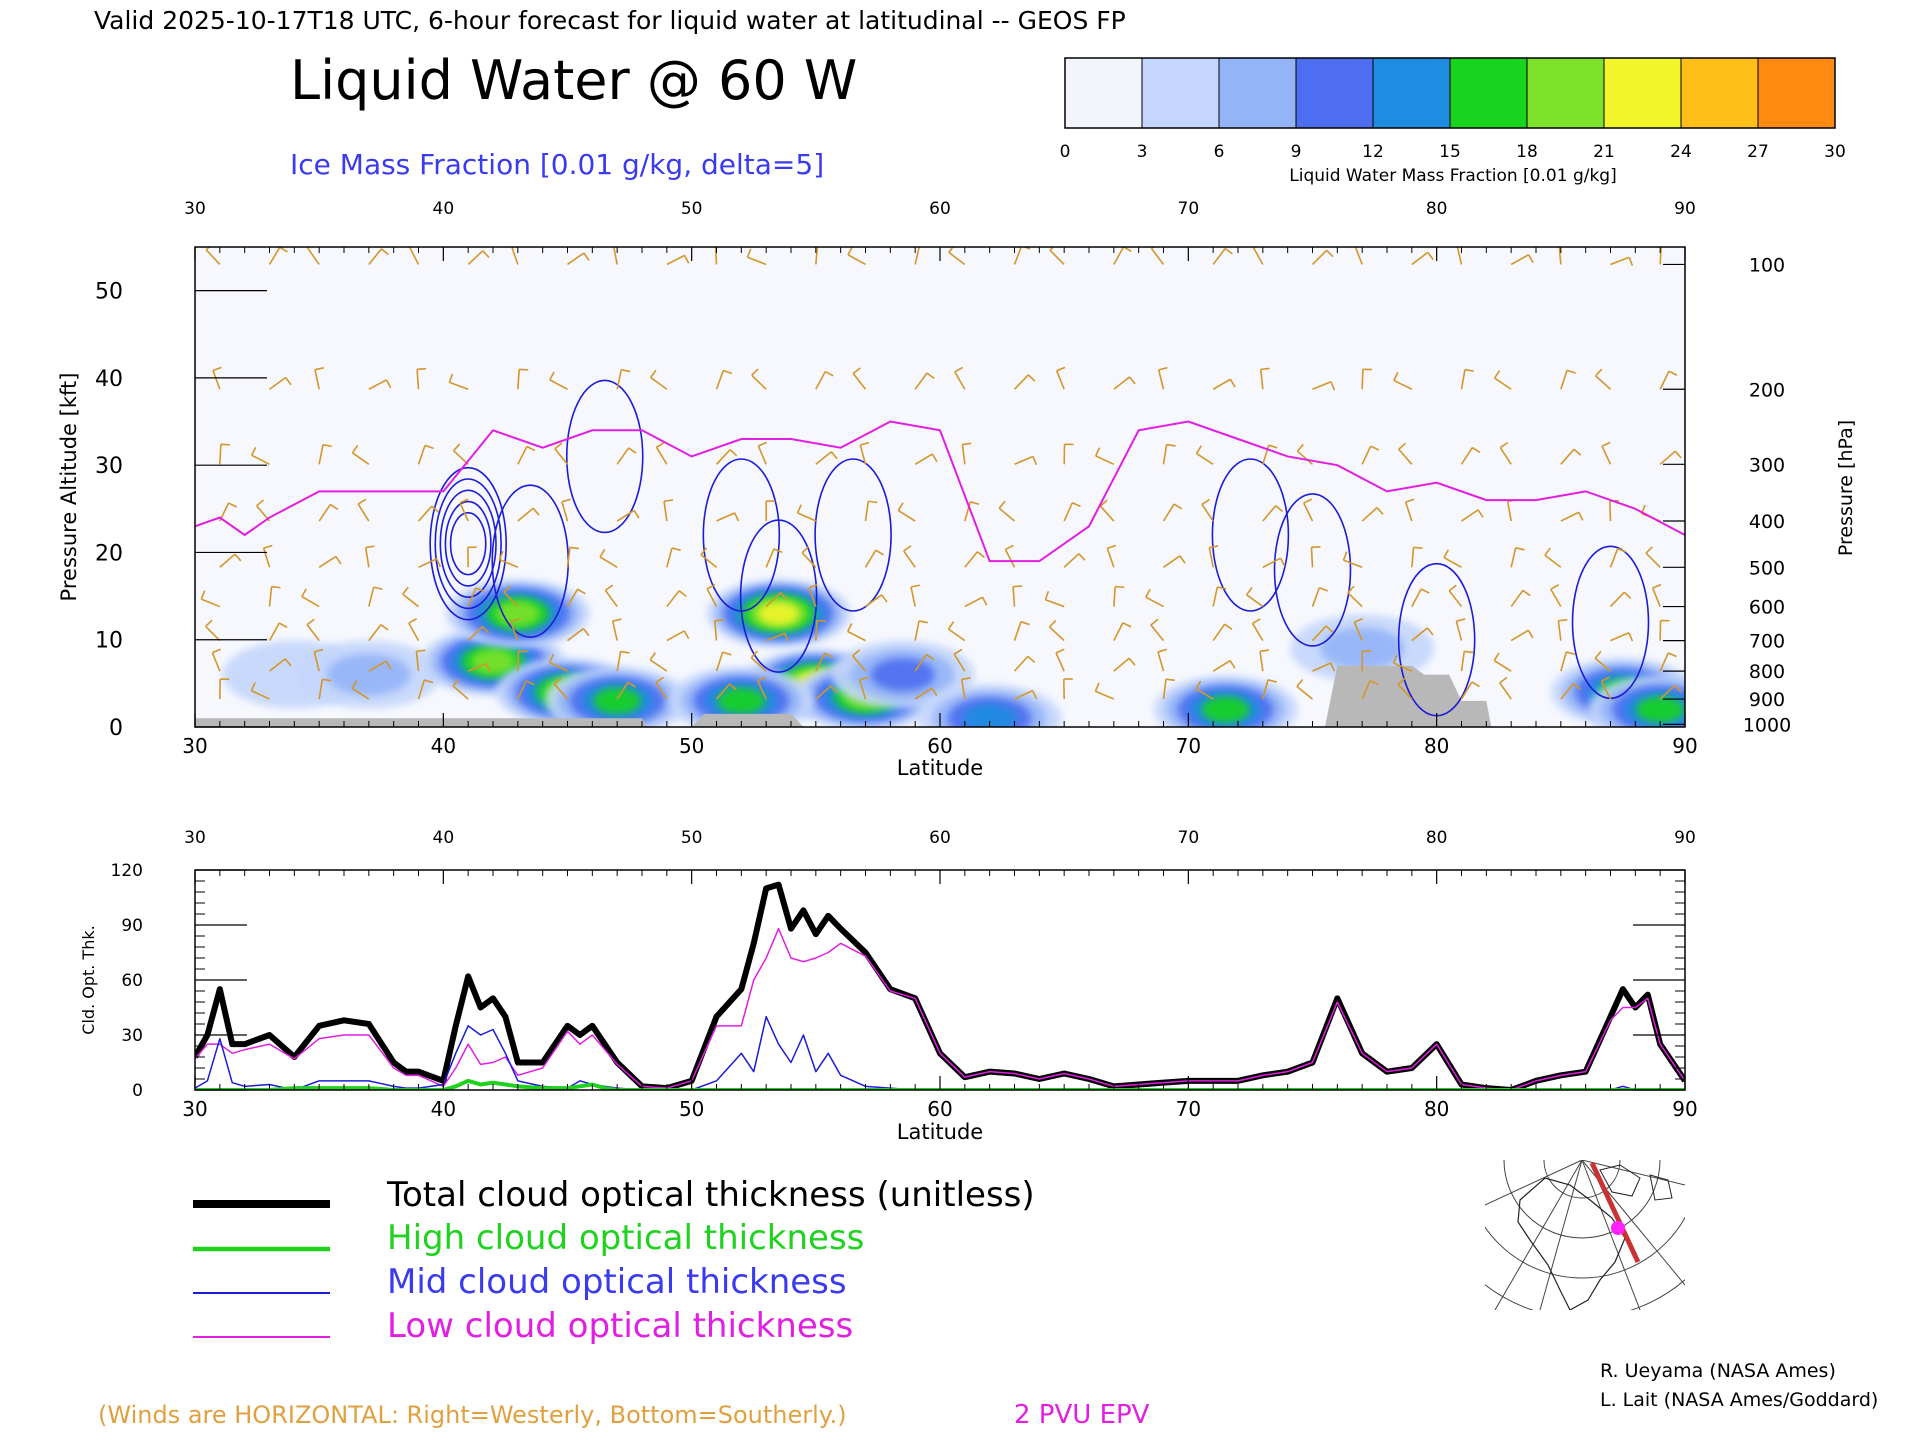 Image resolution: width=1920 pixels, height=1440 pixels. I want to click on x-tick-label: 30, so click(194, 746).